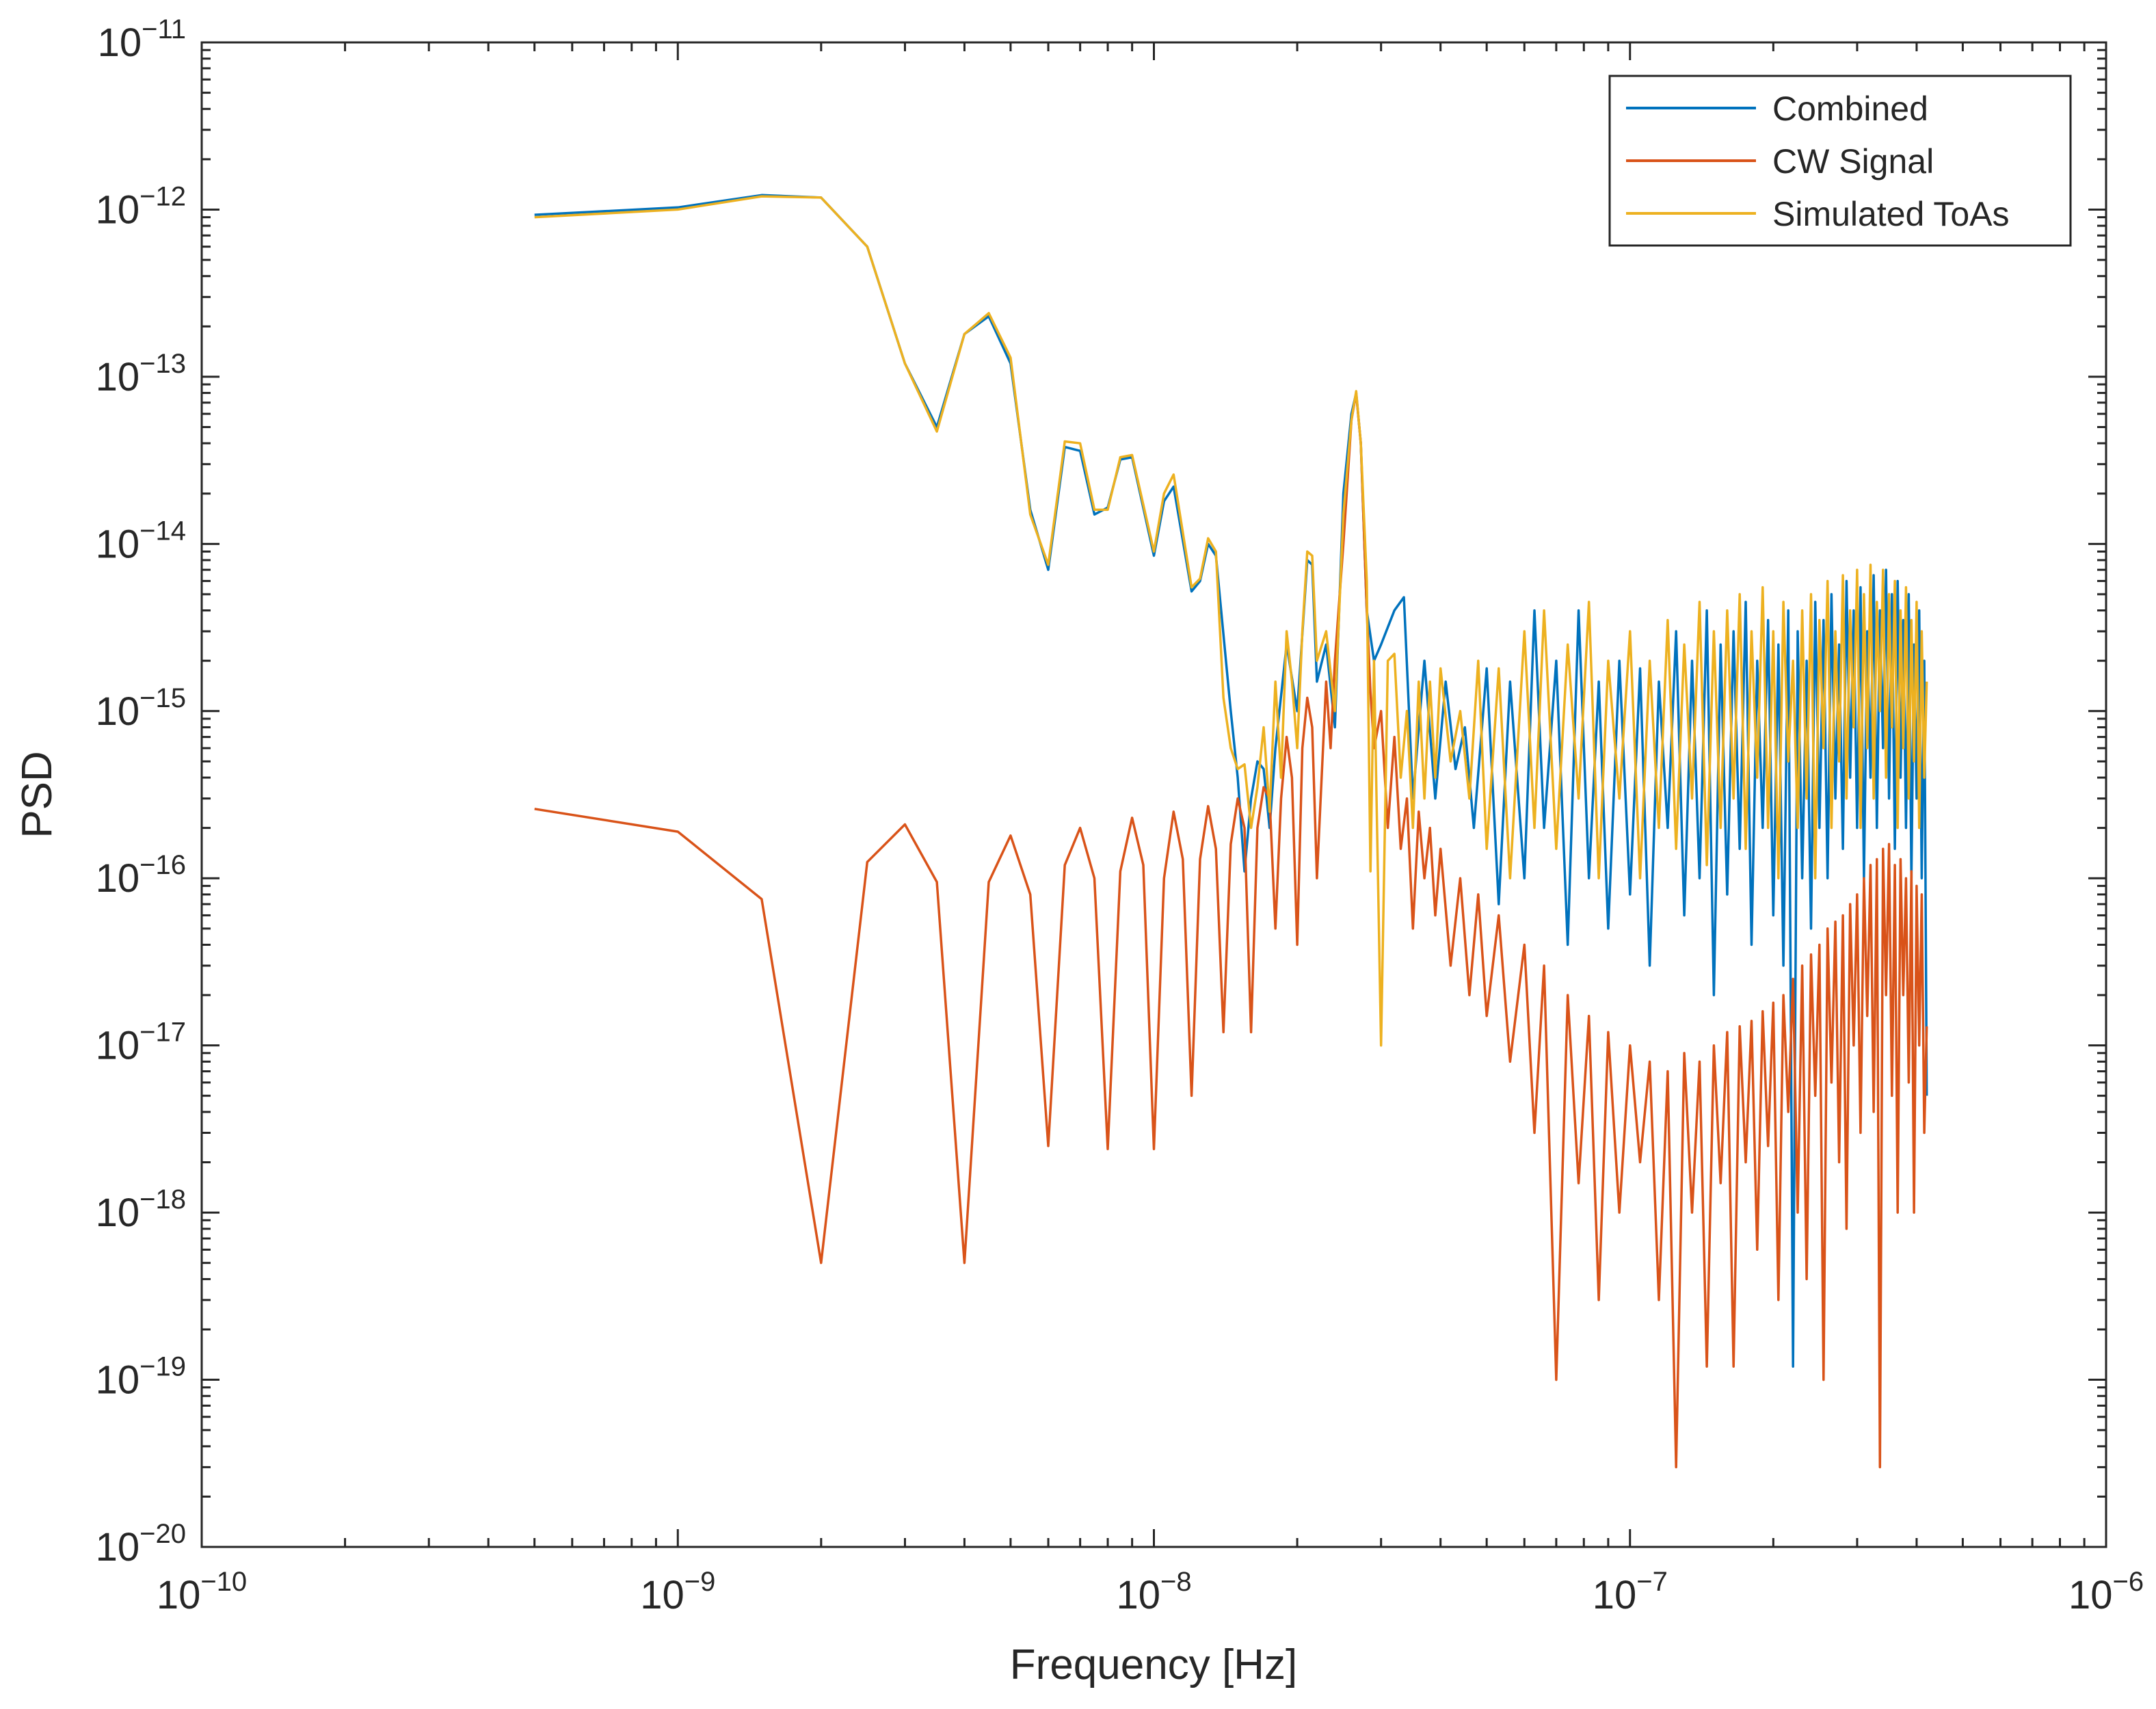 The height and width of the screenshot is (1709, 2156). Describe the element at coordinates (37, 794) in the screenshot. I see `y-axis-title: PSD` at that location.